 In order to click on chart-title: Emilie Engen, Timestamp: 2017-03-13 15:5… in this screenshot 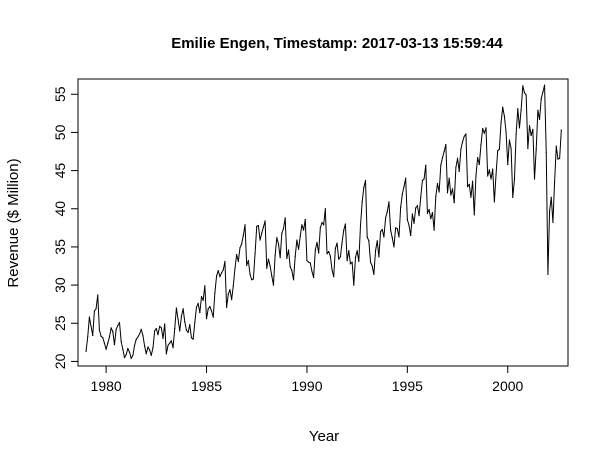, I will do `click(337, 43)`.